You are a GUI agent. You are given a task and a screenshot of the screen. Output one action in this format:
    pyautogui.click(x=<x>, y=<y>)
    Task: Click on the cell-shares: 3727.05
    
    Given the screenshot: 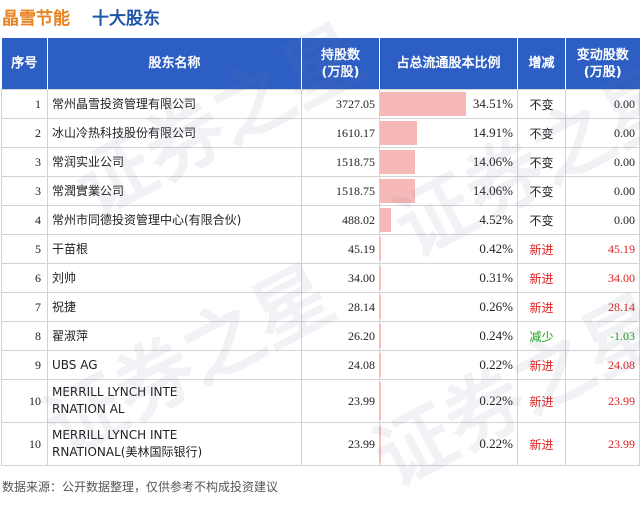 What is the action you would take?
    pyautogui.click(x=340, y=104)
    